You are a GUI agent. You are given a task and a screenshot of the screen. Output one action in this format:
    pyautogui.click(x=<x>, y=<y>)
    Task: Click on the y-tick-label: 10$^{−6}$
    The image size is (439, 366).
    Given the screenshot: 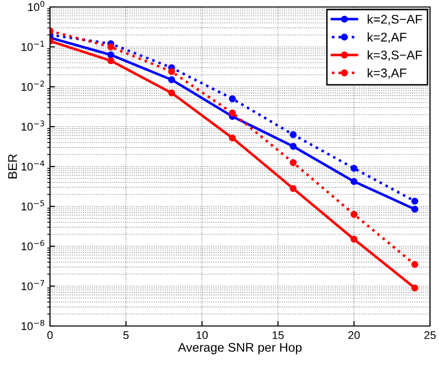 What is the action you would take?
    pyautogui.click(x=33, y=245)
    